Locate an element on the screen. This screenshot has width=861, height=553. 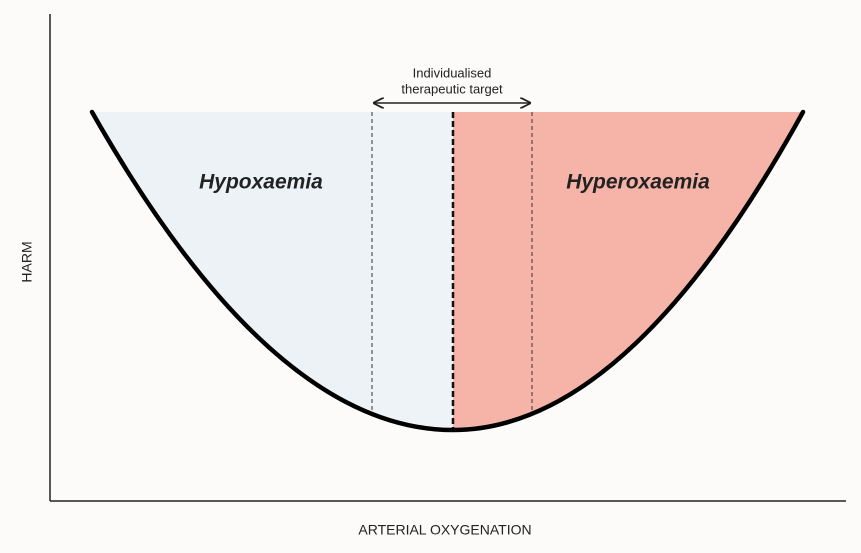
y-axis-label: HARM is located at coordinates (27, 261).